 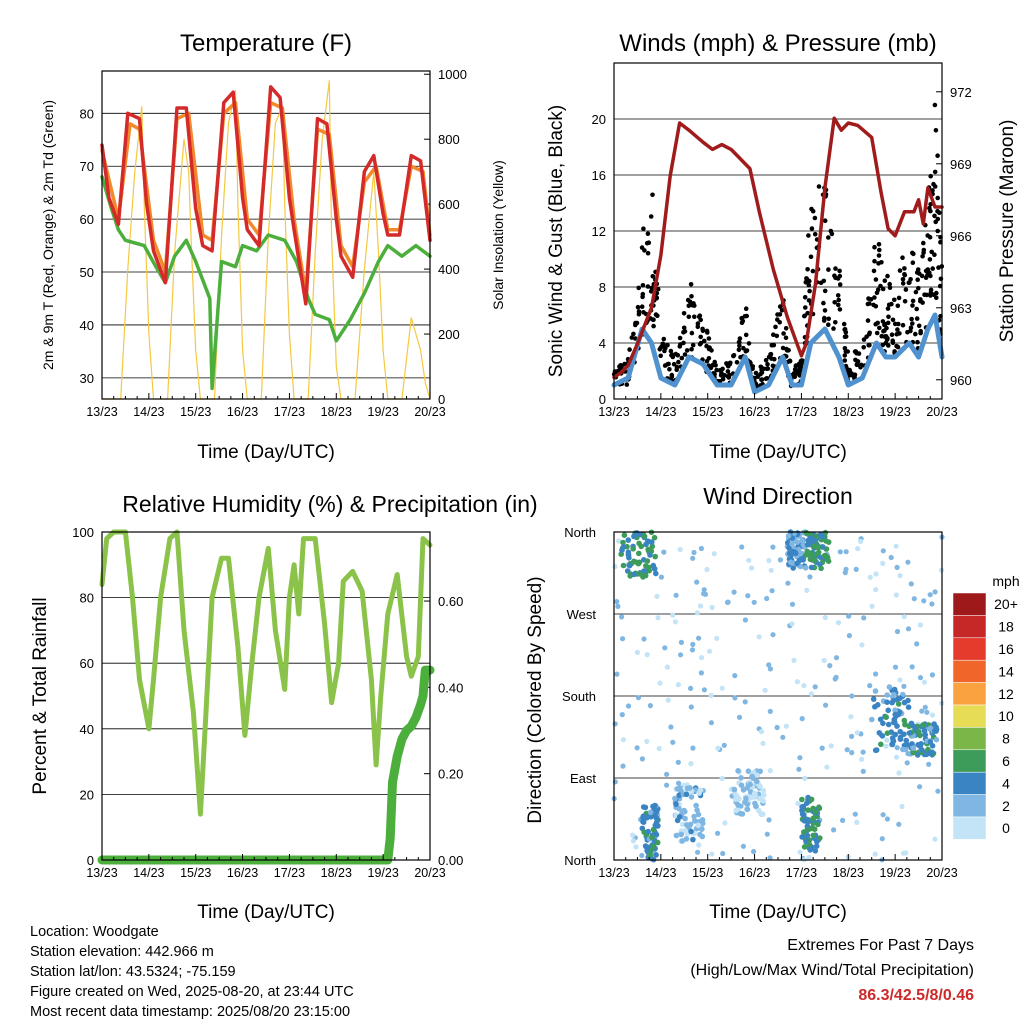 I want to click on elevation-text: Station elevation: 442.966 m, so click(x=122, y=952).